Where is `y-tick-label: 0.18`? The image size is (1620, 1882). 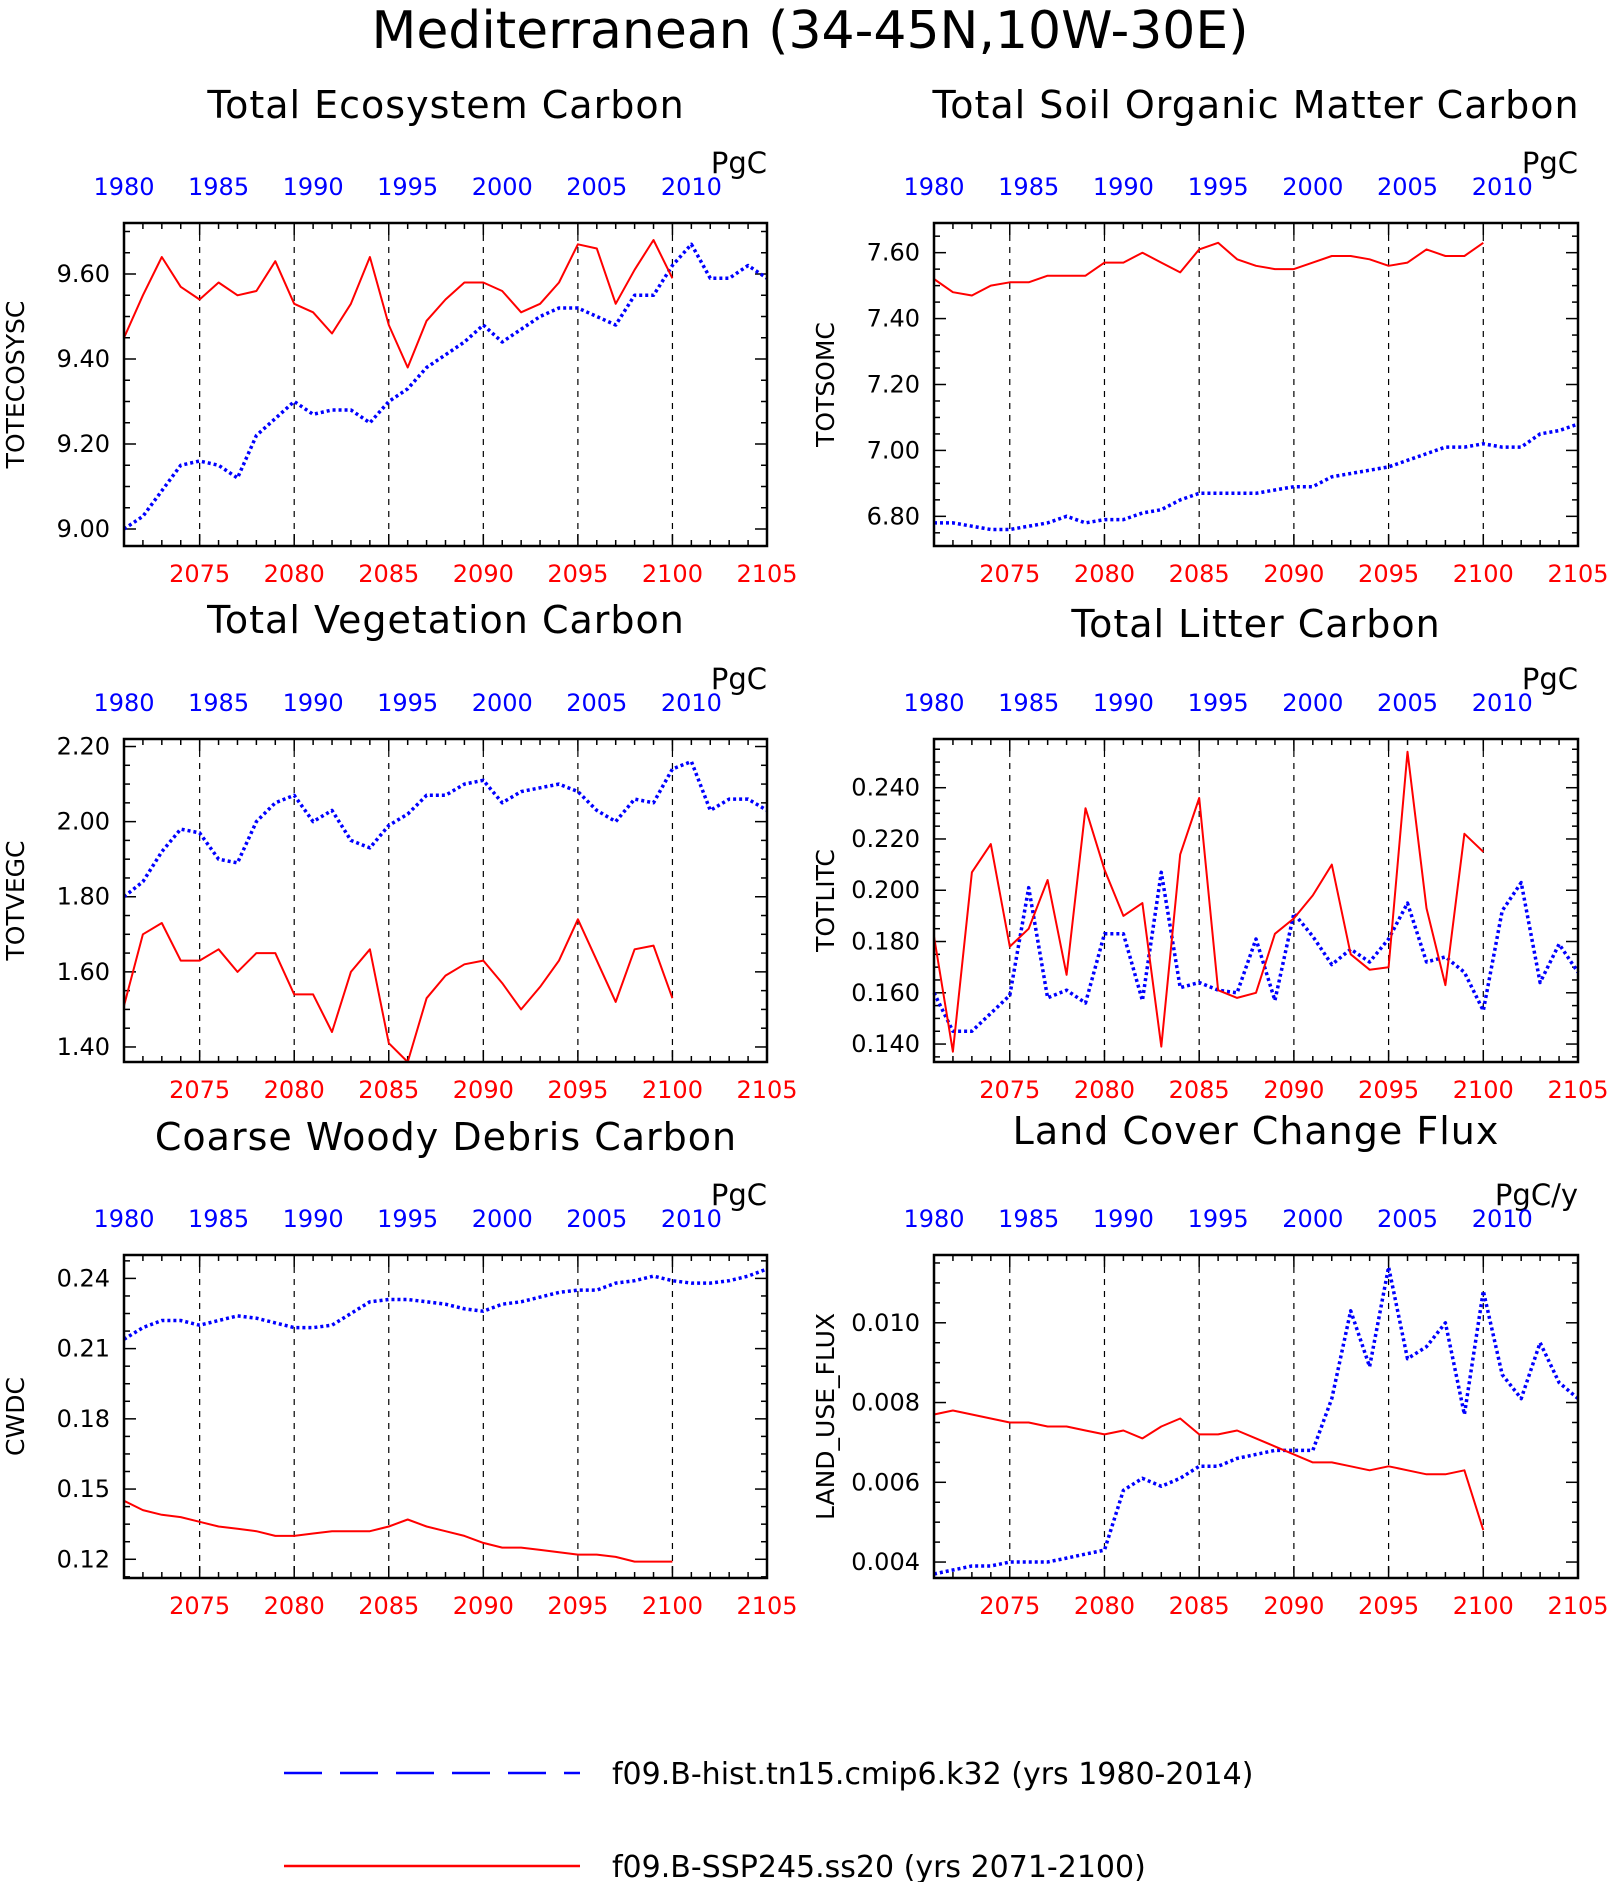 y-tick-label: 0.18 is located at coordinates (83, 1419).